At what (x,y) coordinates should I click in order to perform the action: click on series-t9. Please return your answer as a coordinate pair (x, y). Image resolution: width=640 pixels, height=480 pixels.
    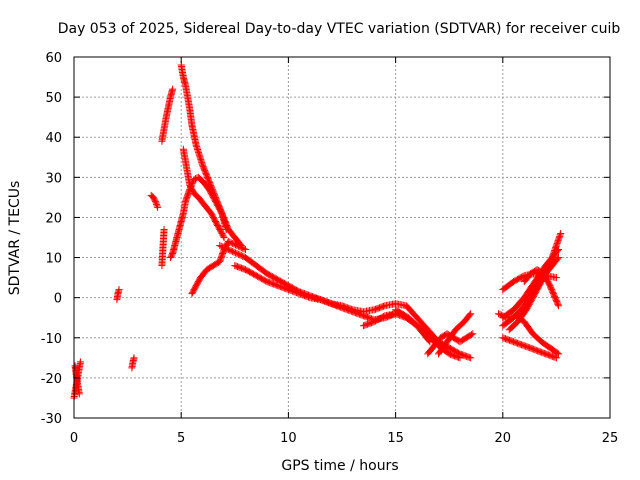
    Looking at the image, I should click on (211, 155).